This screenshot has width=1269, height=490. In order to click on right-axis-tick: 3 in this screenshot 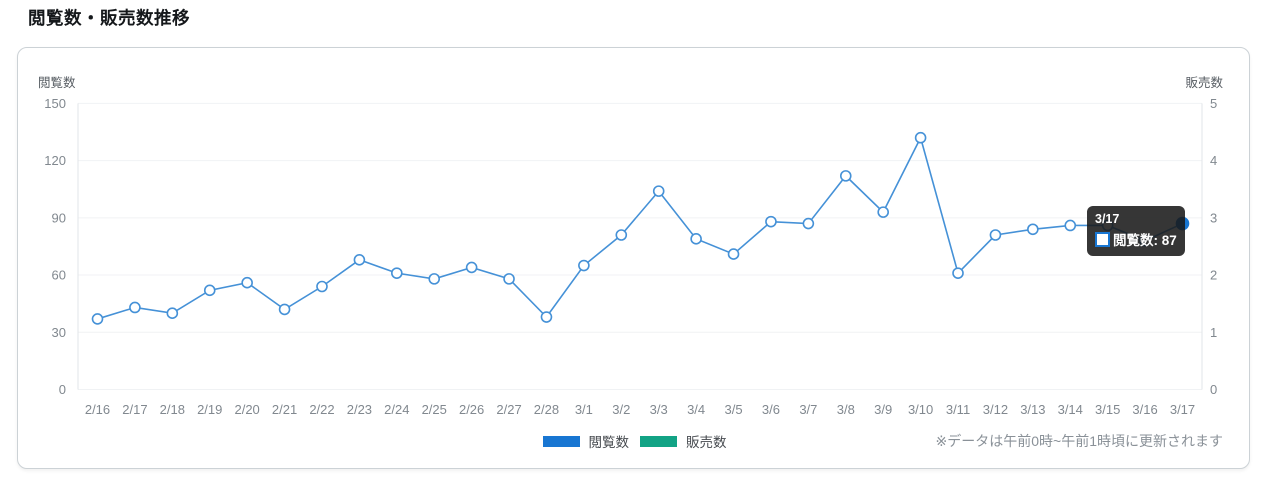, I will do `click(1213, 217)`.